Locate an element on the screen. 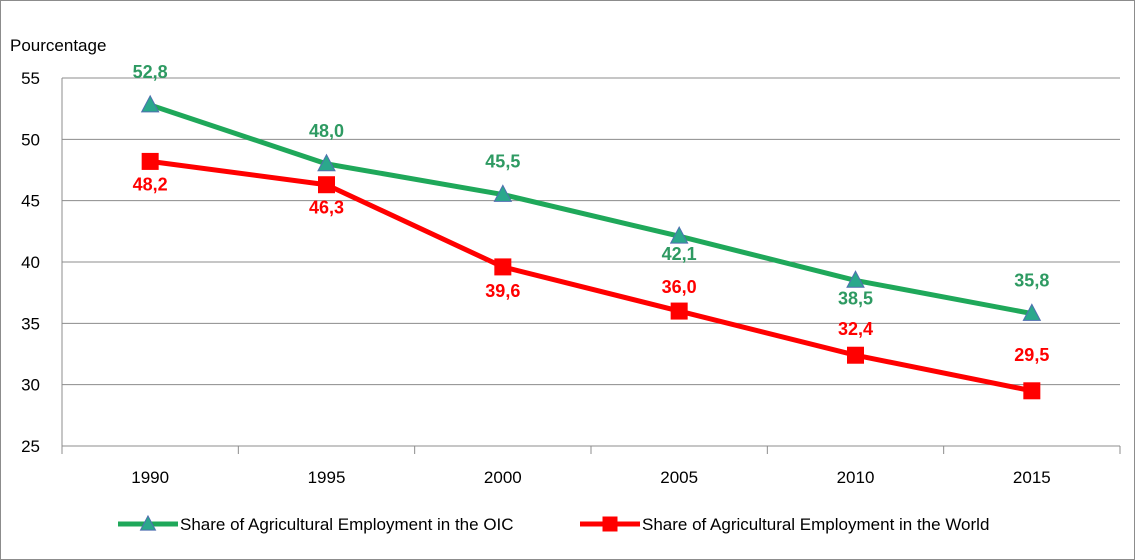 This screenshot has height=560, width=1135. world-data-label: 36,0 is located at coordinates (679, 287).